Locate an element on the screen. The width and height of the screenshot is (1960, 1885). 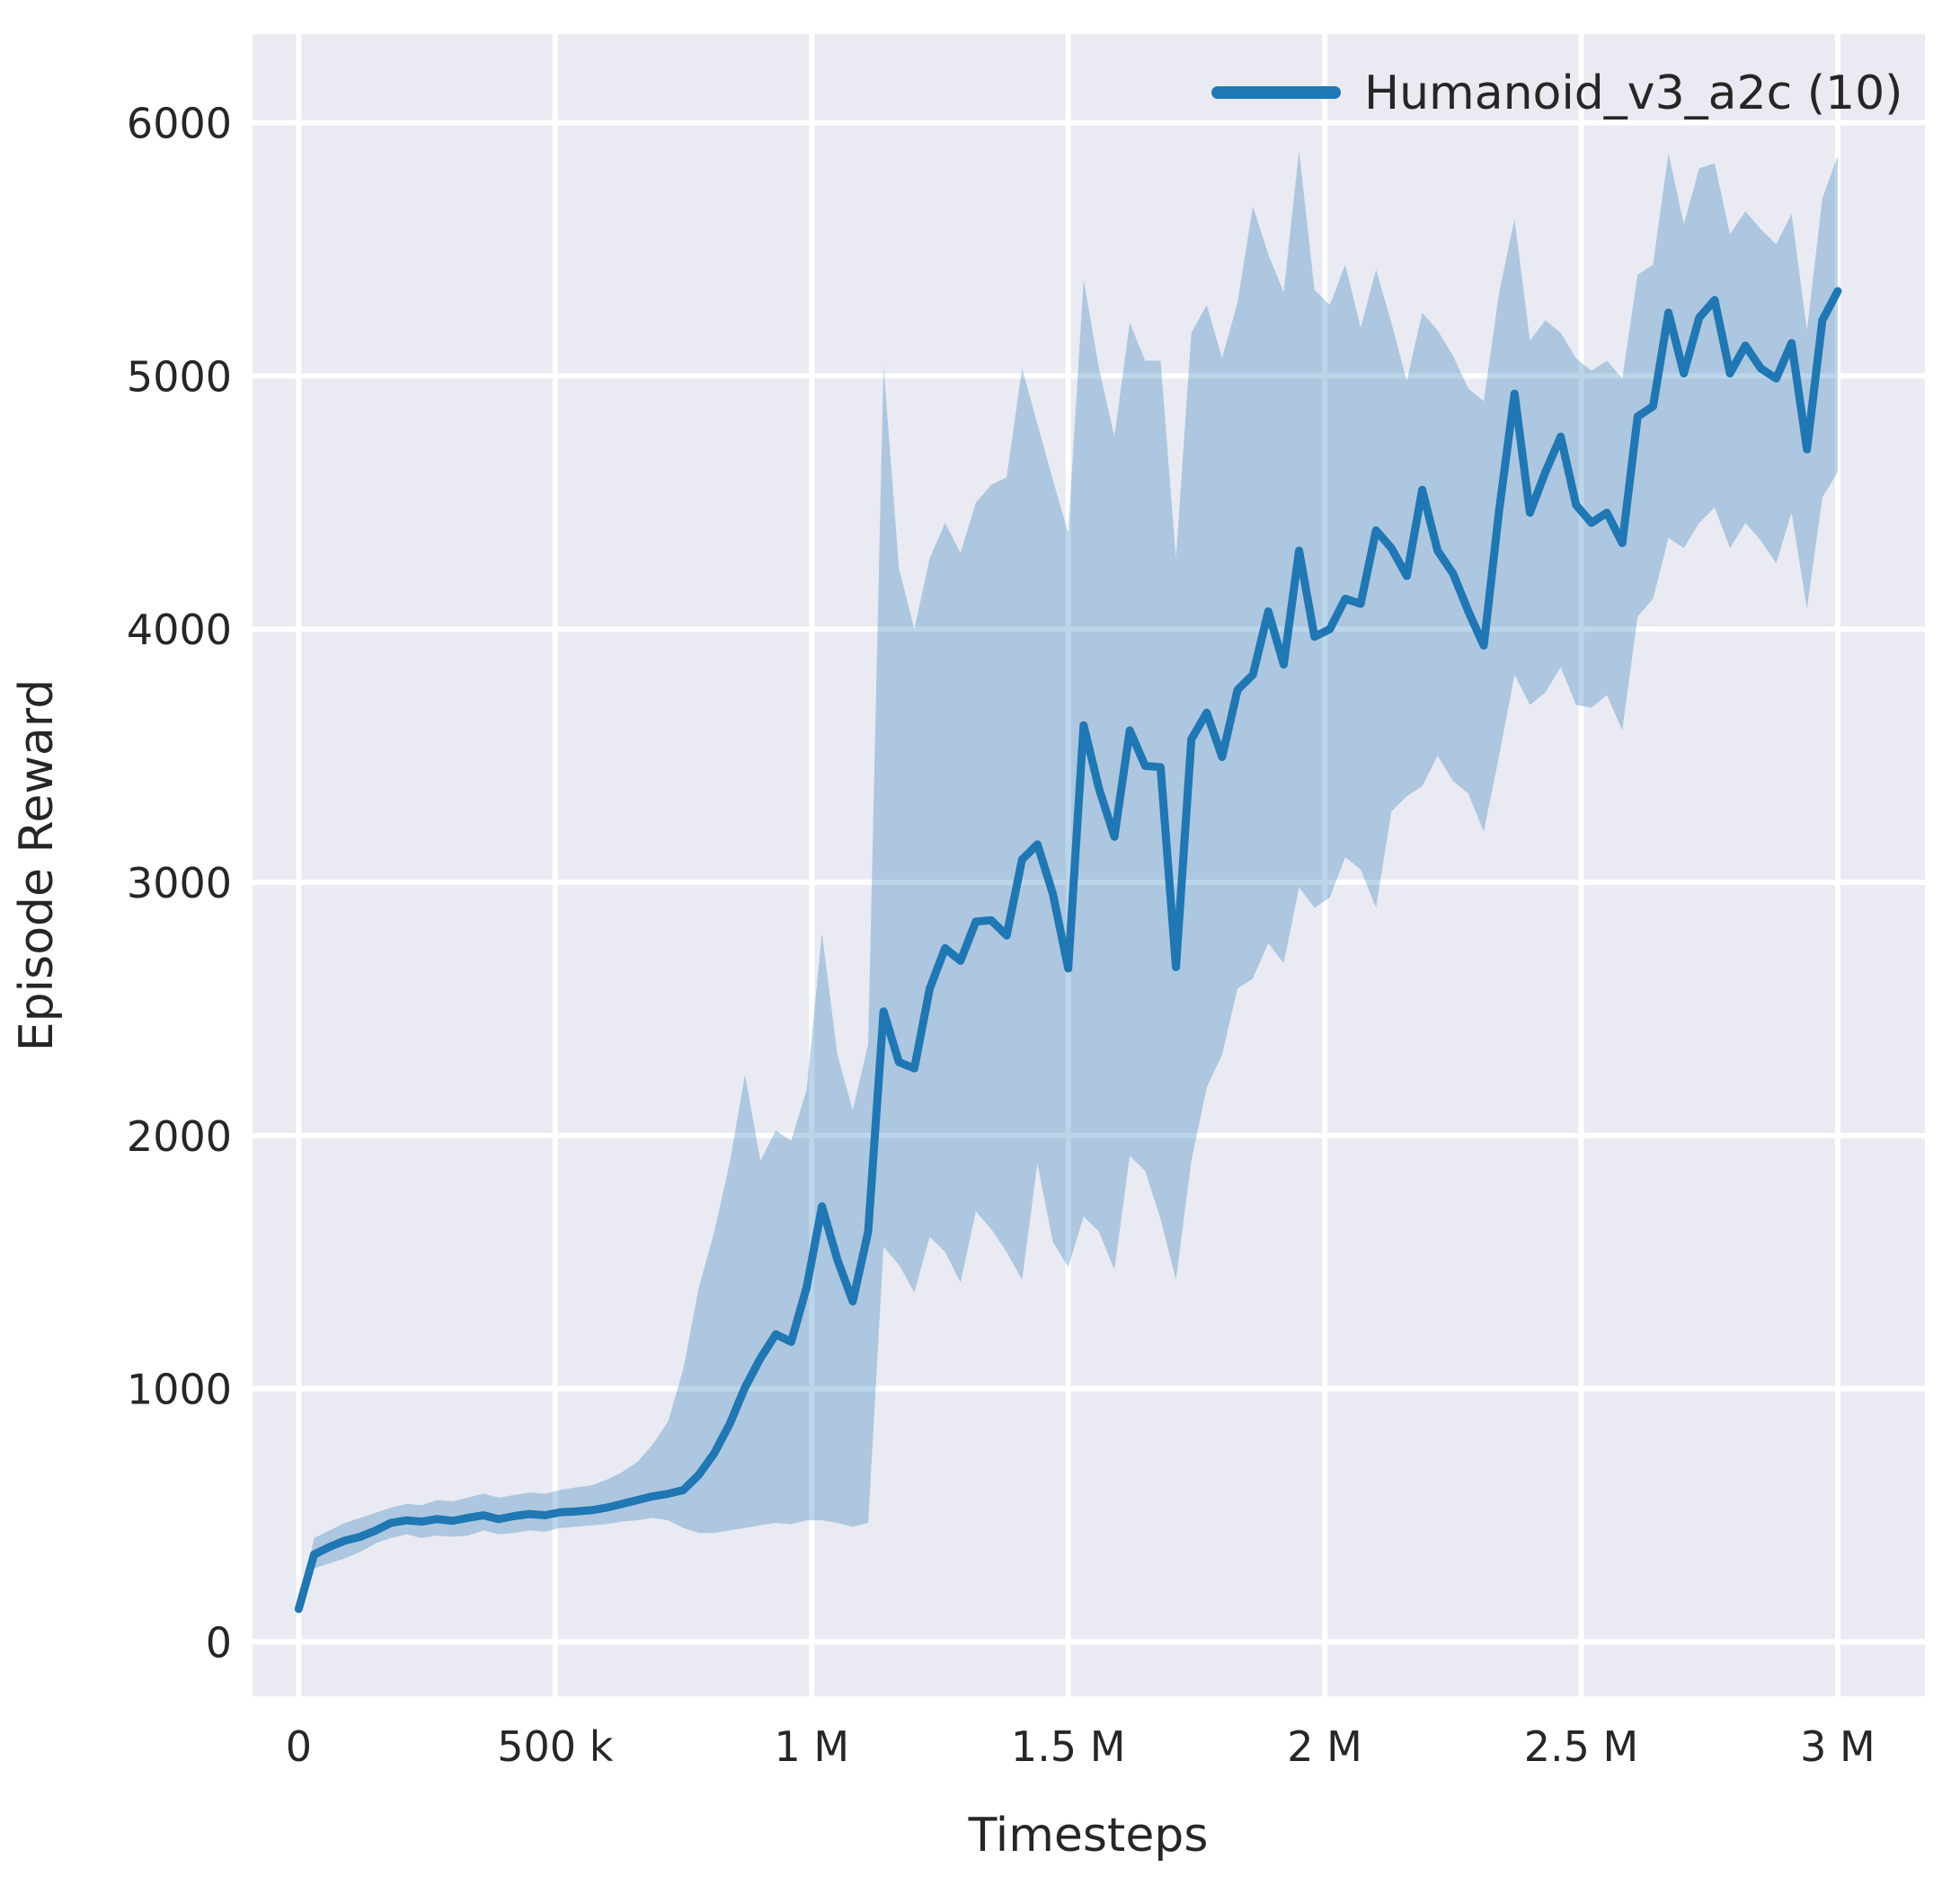
y-axis-title: Episode Reward is located at coordinates (37, 865).